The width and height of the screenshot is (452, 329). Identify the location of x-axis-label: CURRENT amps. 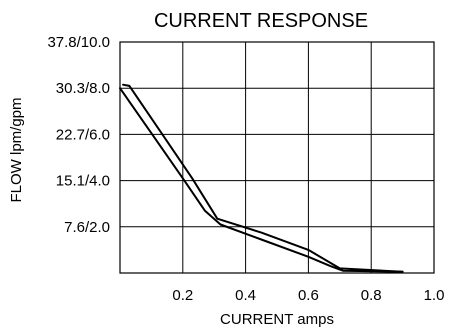
(277, 319).